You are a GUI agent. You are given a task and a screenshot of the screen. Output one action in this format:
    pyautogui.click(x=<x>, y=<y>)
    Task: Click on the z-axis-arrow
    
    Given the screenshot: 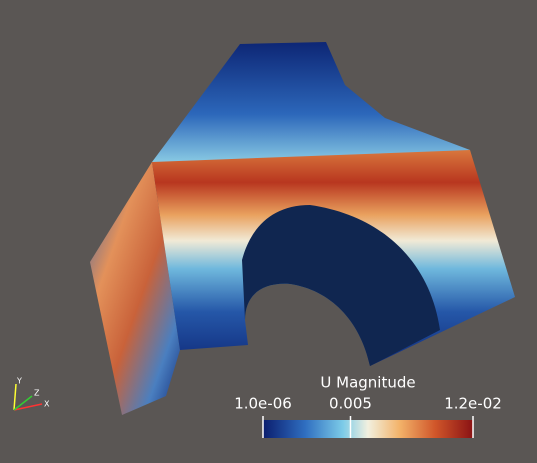 What is the action you would take?
    pyautogui.click(x=23, y=403)
    